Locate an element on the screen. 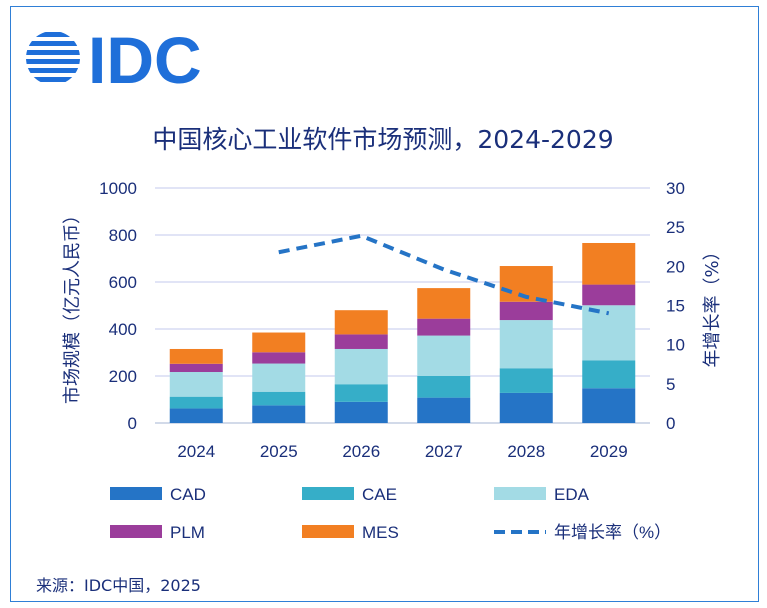  legend-label-eda: EDA is located at coordinates (572, 494).